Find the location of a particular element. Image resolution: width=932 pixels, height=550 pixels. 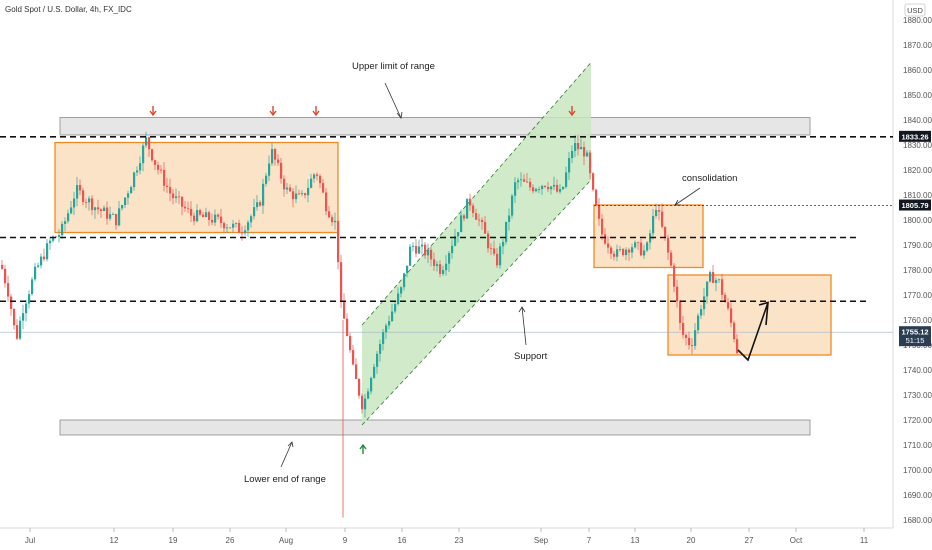

currency-badge: USD is located at coordinates (915, 10).